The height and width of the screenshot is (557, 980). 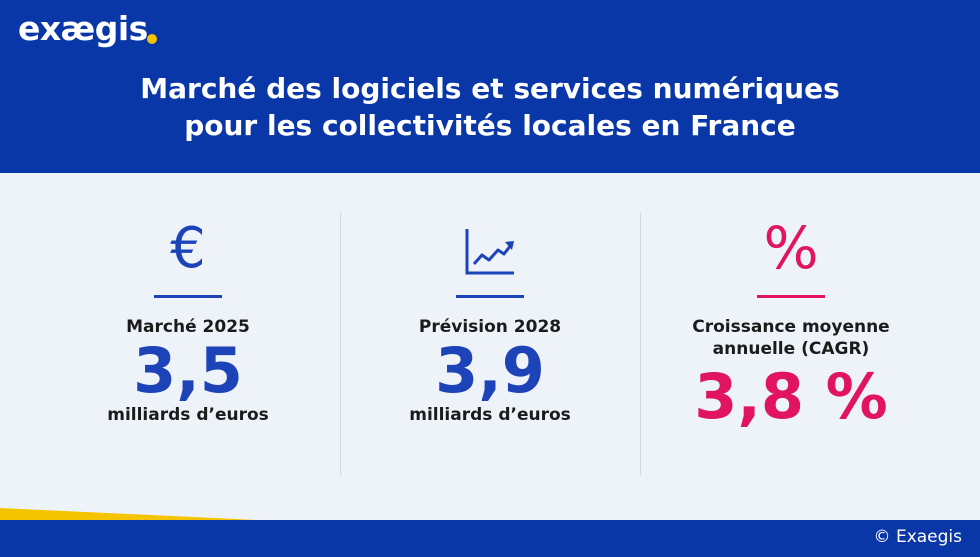 I want to click on stat-value: 3,5, so click(x=188, y=370).